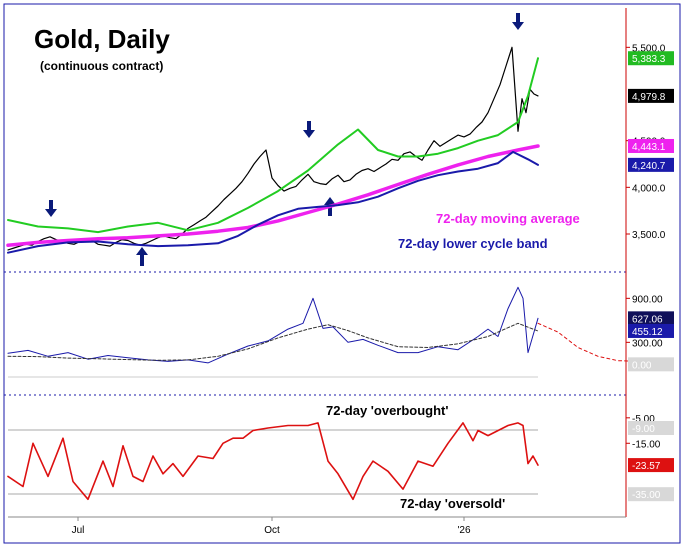 This screenshot has width=684, height=547. I want to click on value-tag-label: 455.12, so click(647, 332).